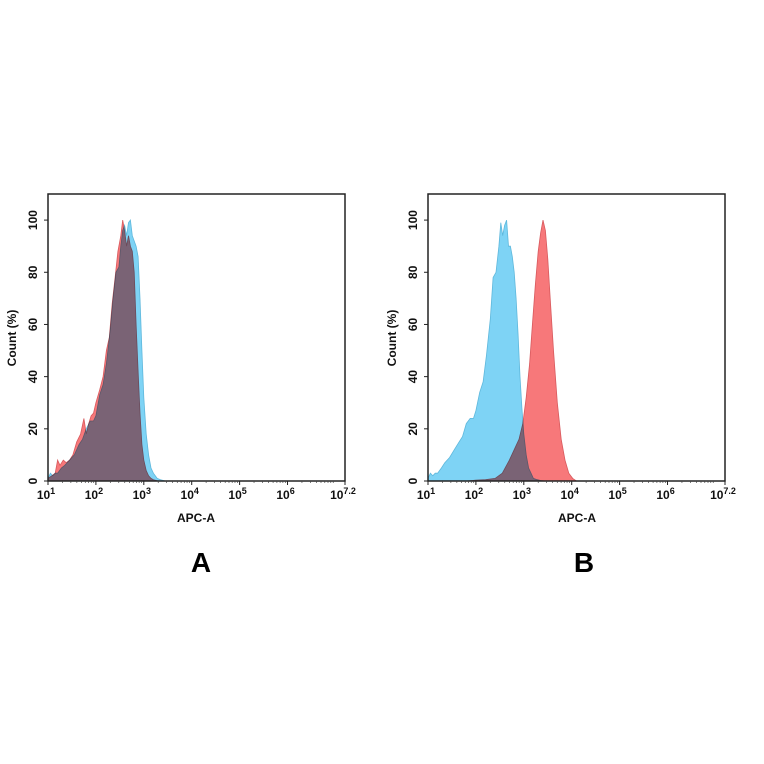 The height and width of the screenshot is (764, 764). I want to click on sample-histogram-a, so click(103, 350).